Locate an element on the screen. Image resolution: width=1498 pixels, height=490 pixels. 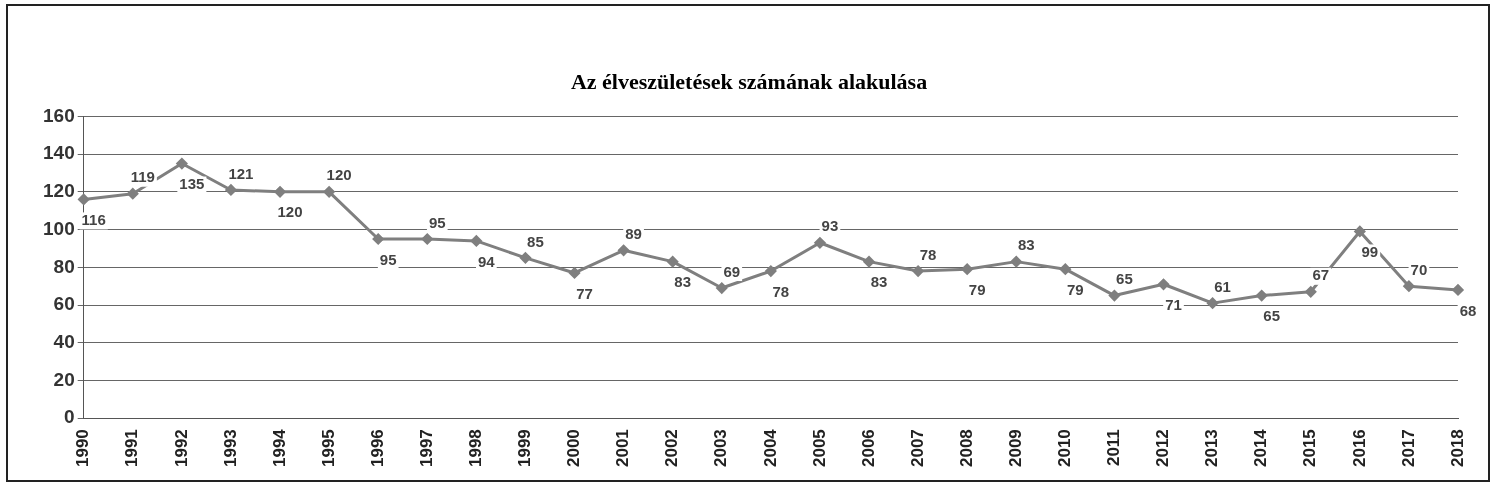
chart-title: Az élveszületések számának alakulása is located at coordinates (749, 81).